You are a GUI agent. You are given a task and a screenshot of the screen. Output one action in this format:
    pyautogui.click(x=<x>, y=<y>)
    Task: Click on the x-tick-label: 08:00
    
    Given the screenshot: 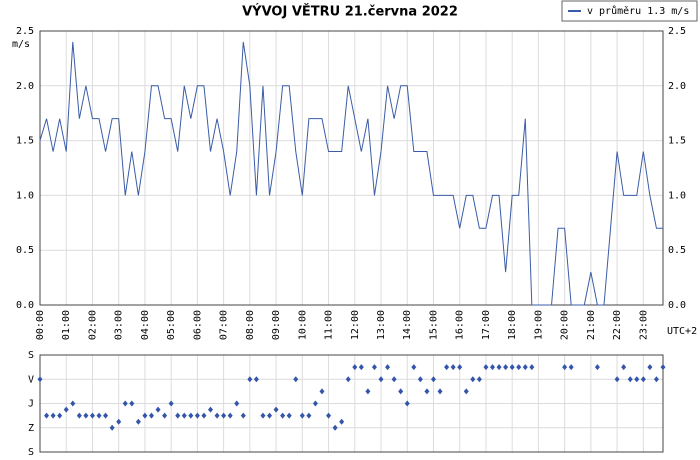 What is the action you would take?
    pyautogui.click(x=250, y=325)
    